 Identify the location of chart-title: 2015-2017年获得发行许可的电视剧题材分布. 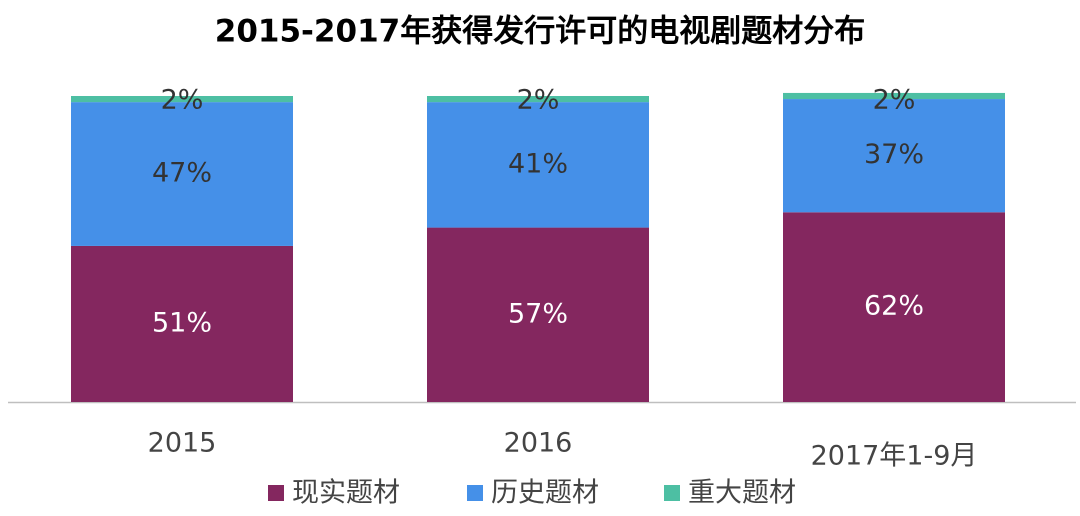
(540, 32).